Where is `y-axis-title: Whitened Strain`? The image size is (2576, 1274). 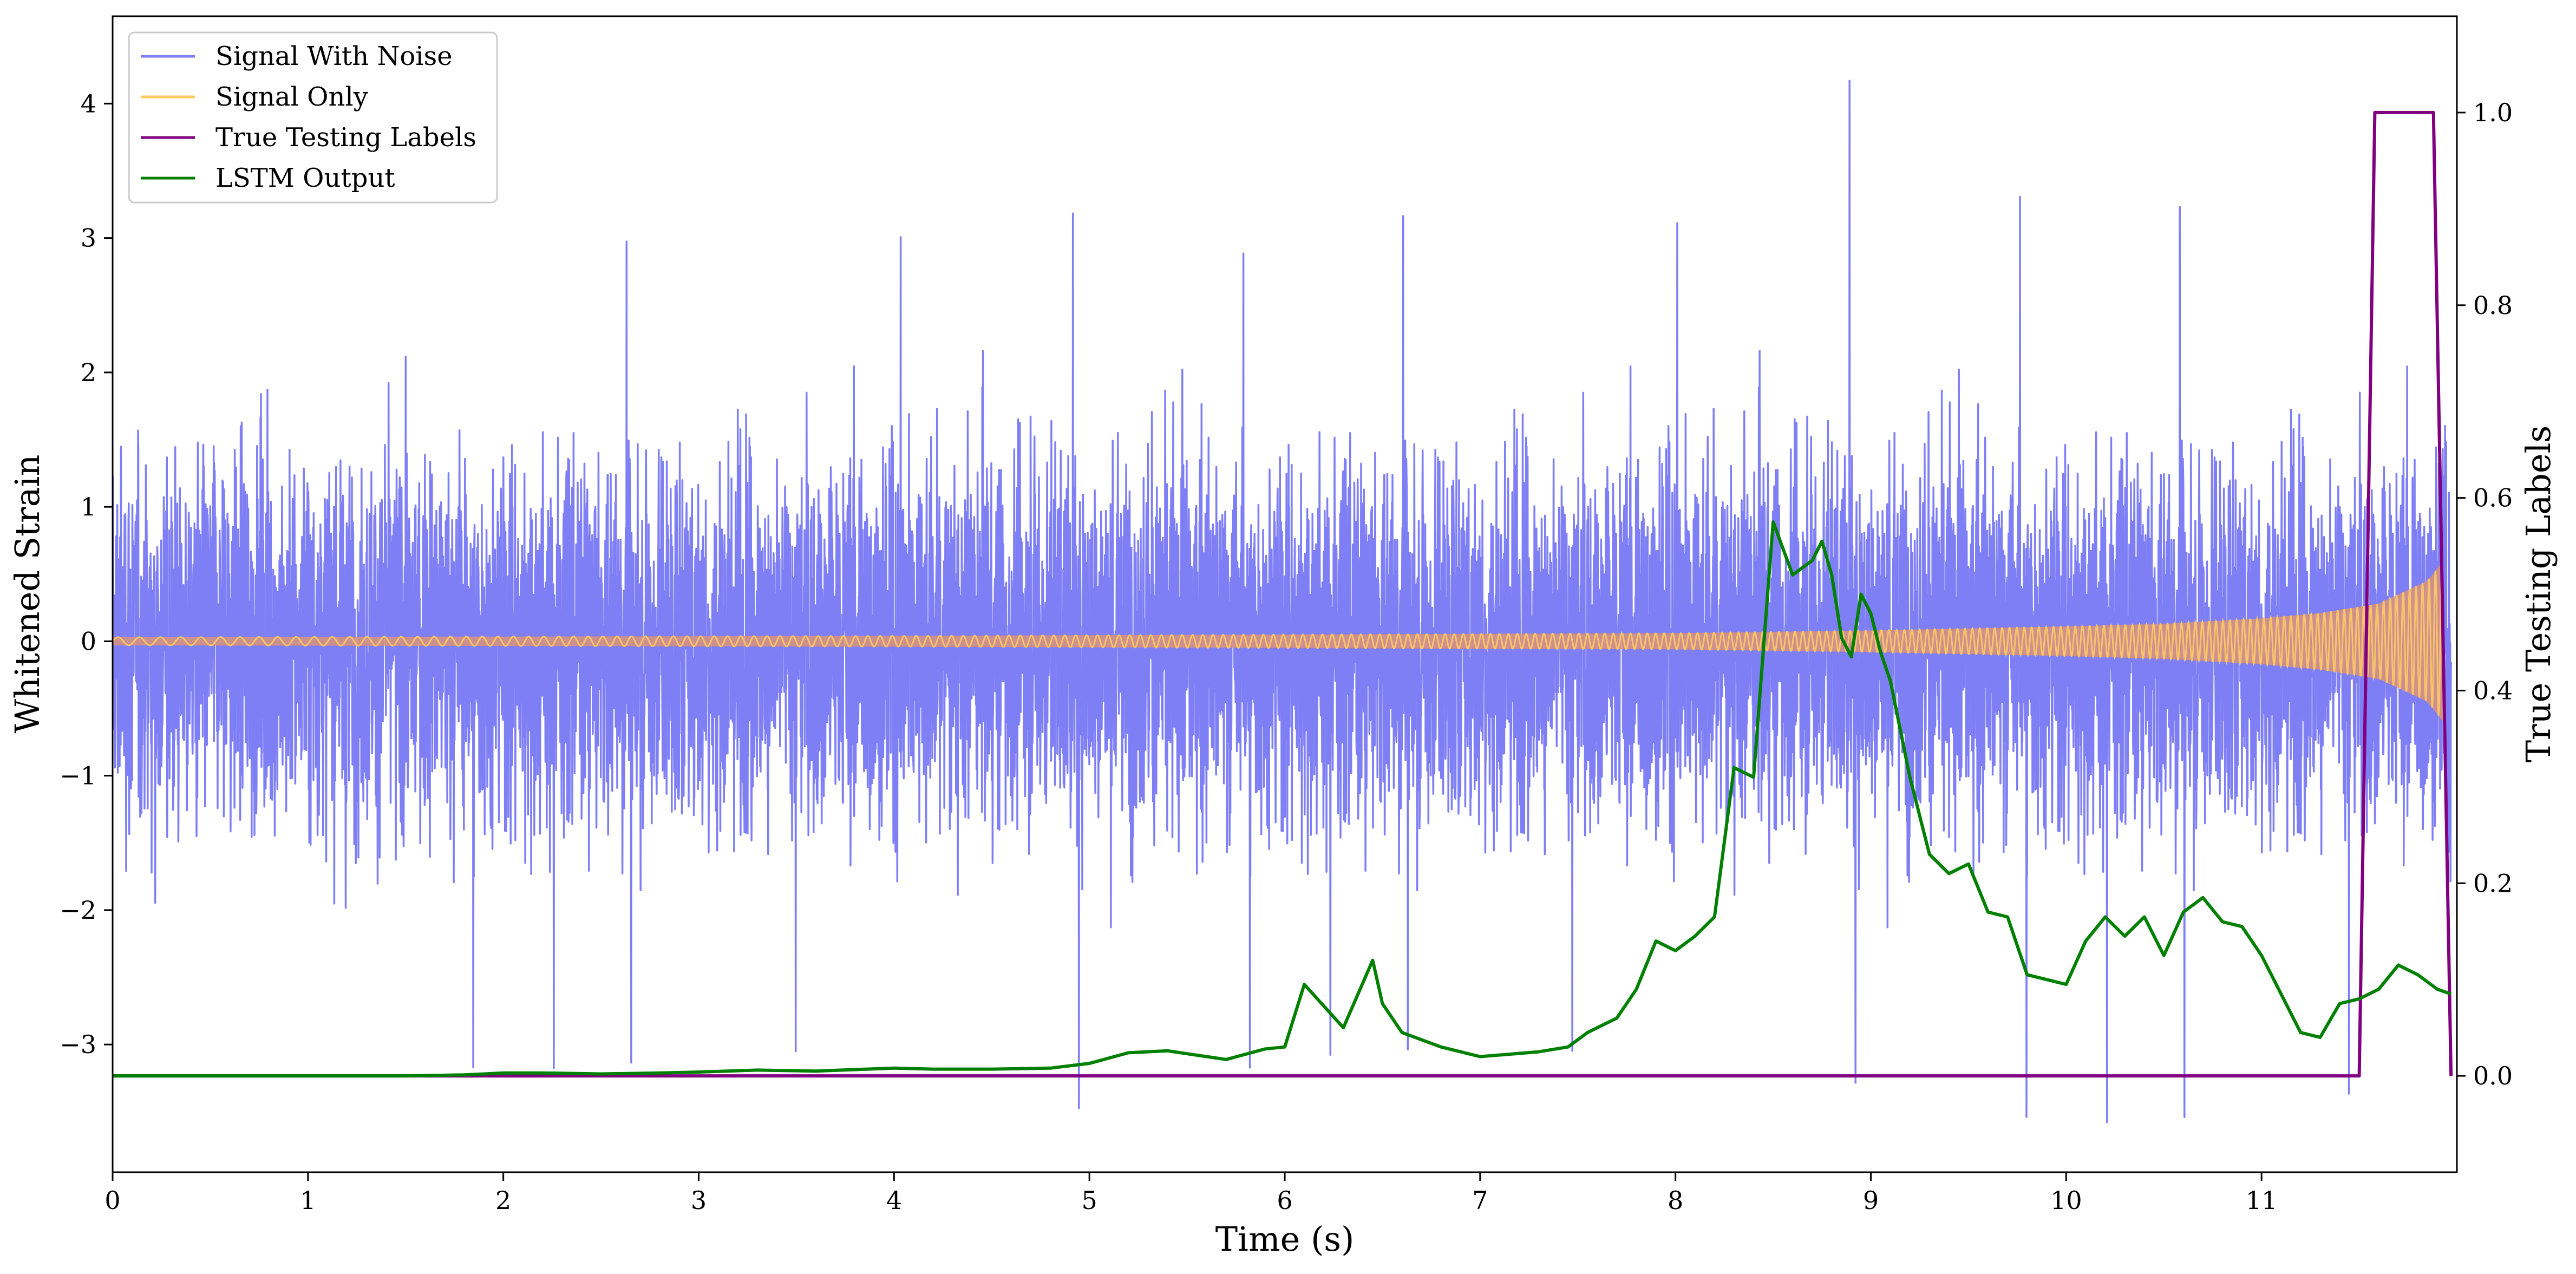 y-axis-title: Whitened Strain is located at coordinates (28, 594).